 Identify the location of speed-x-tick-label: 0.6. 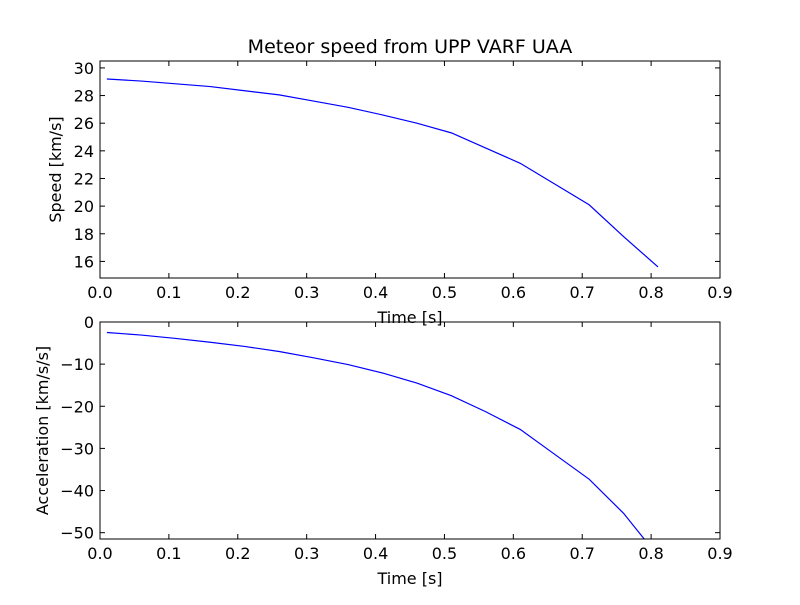
(513, 292).